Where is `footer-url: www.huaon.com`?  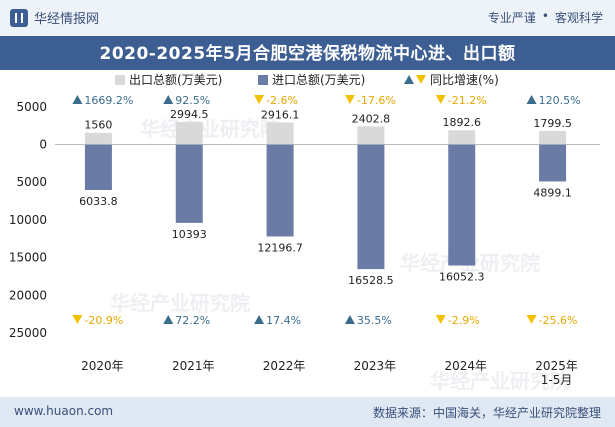 footer-url: www.huaon.com is located at coordinates (64, 411).